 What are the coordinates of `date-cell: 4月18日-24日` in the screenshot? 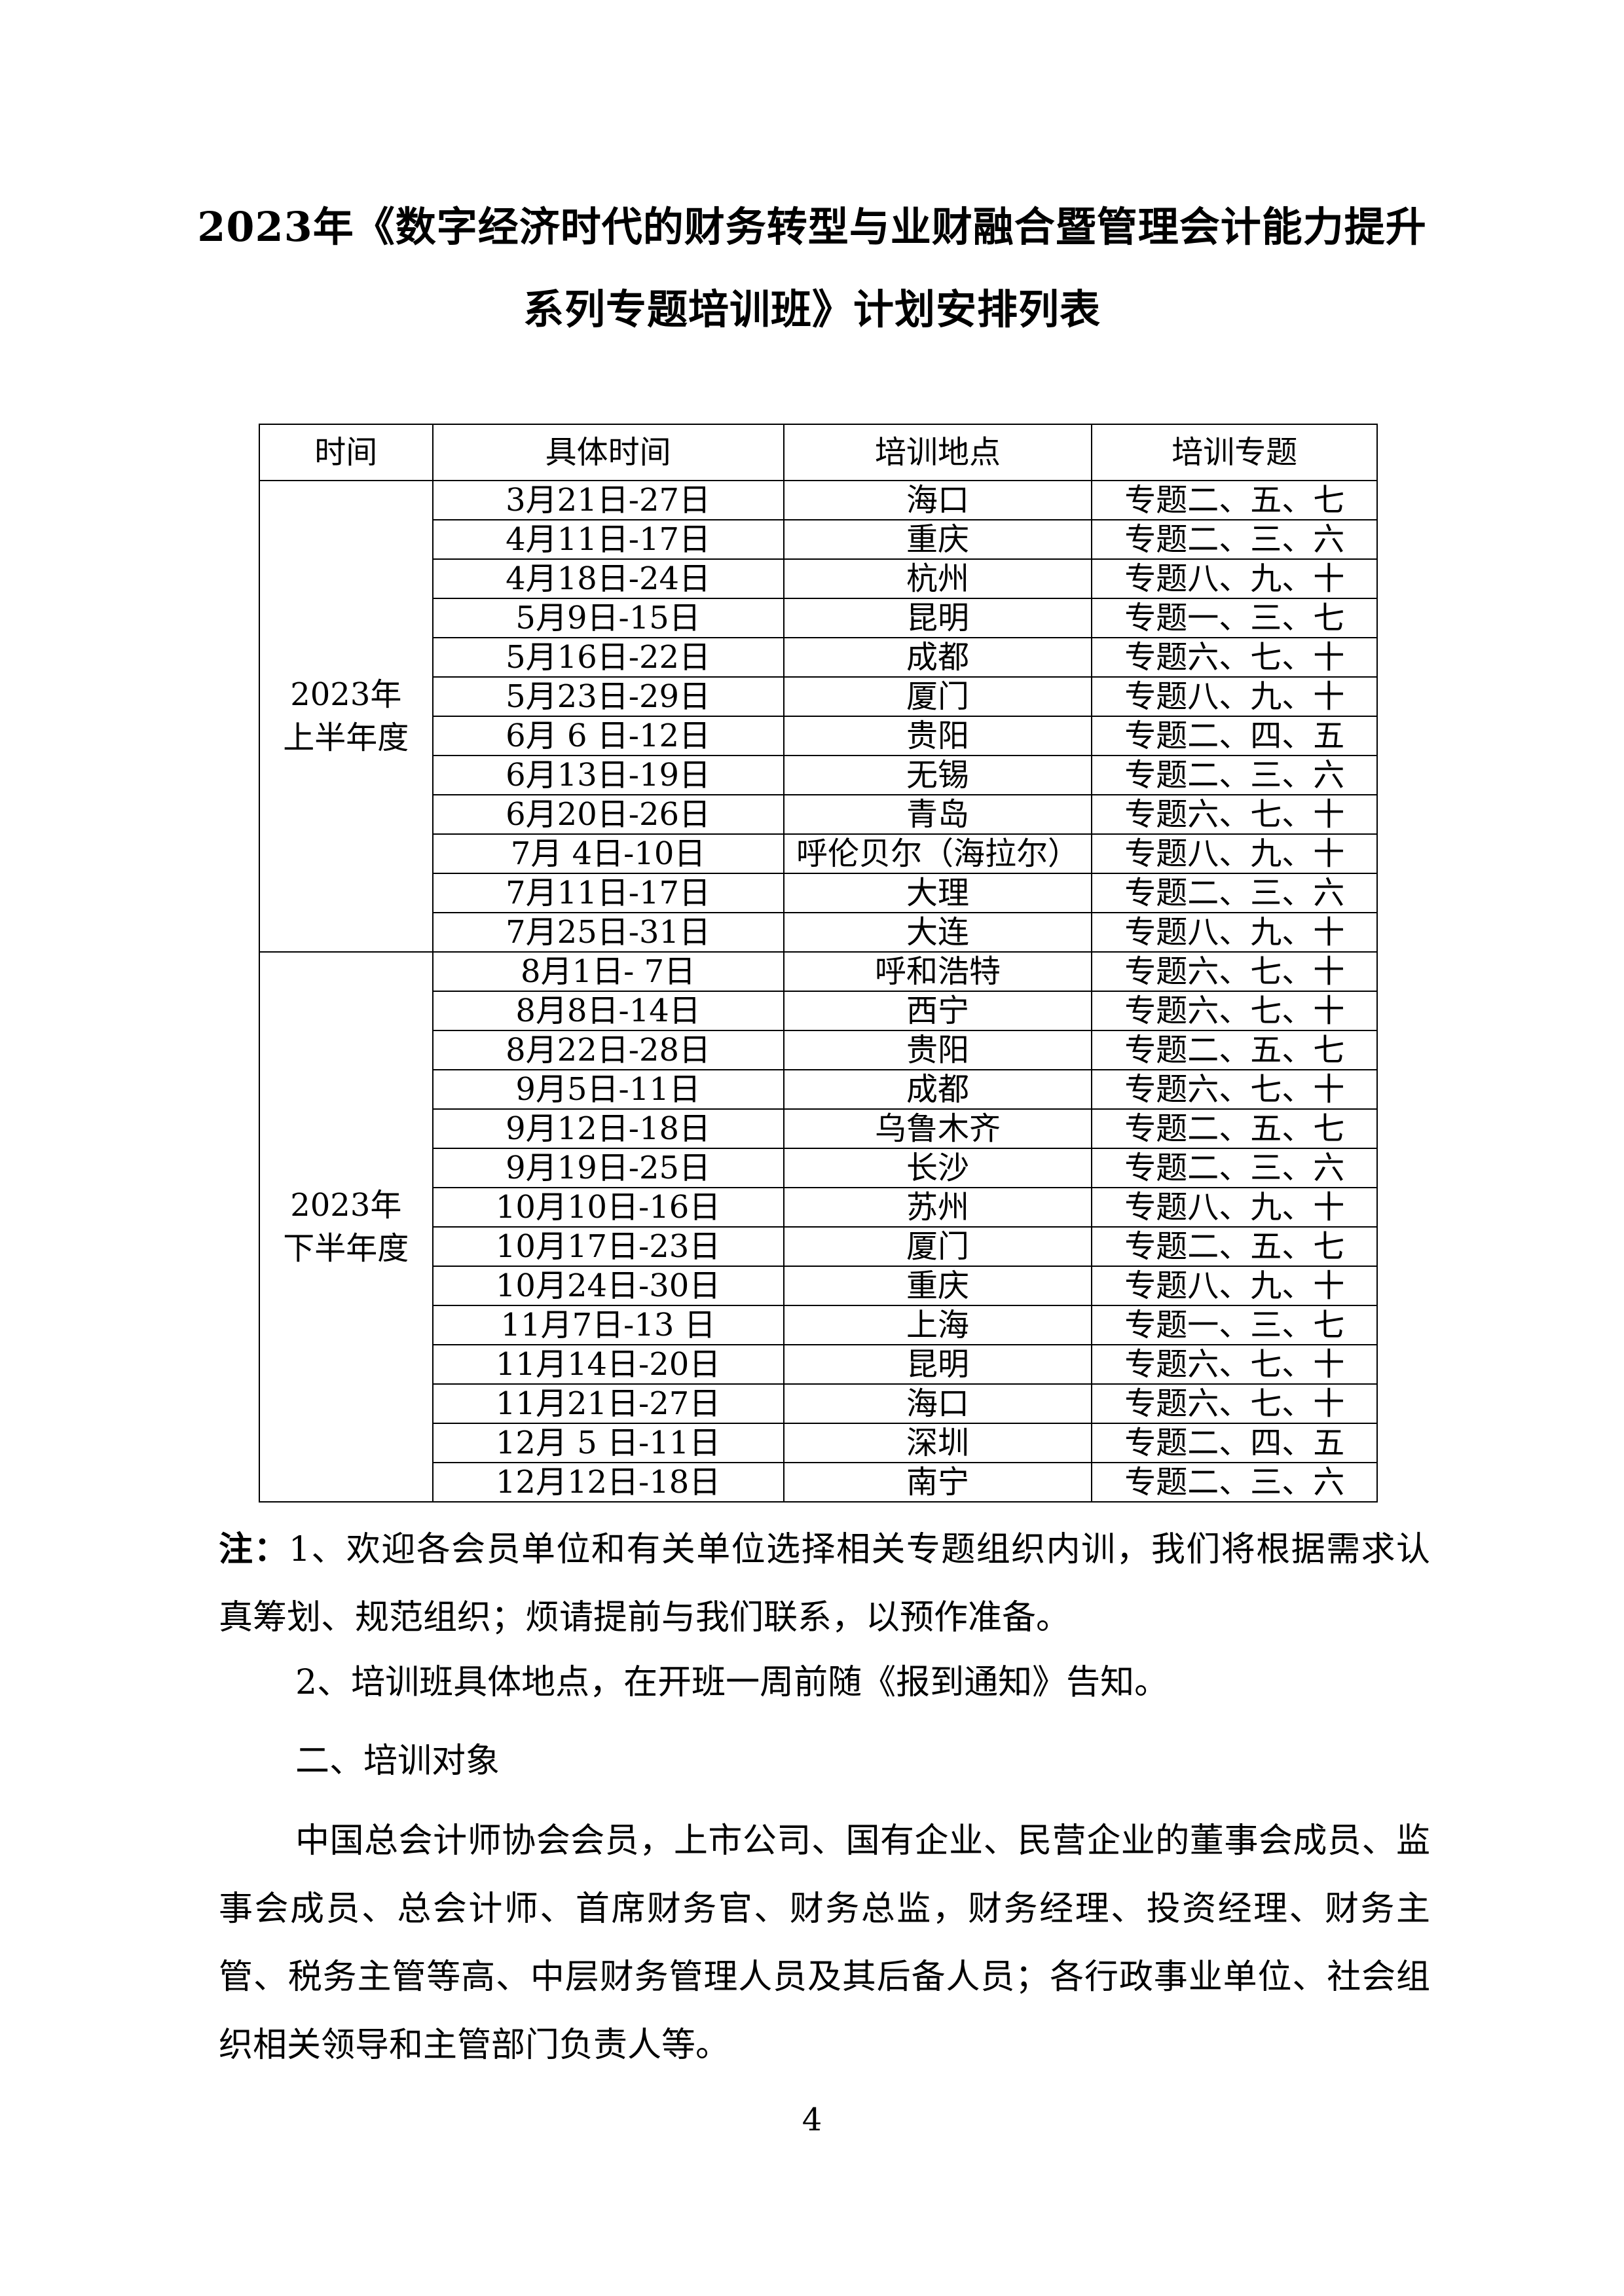 It's located at (608, 578).